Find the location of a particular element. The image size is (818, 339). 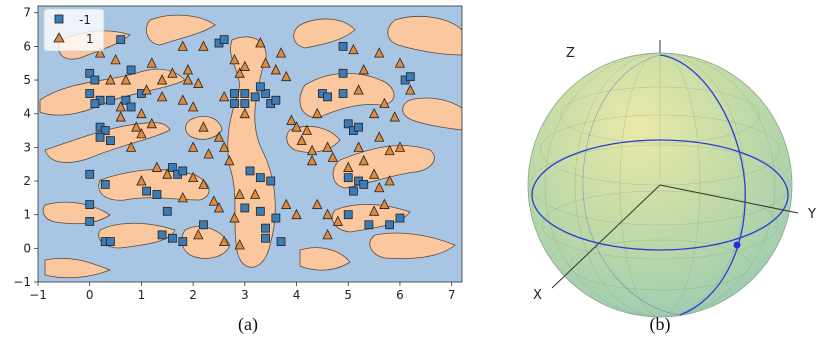

y-tick-label: 6 is located at coordinates (27, 46).